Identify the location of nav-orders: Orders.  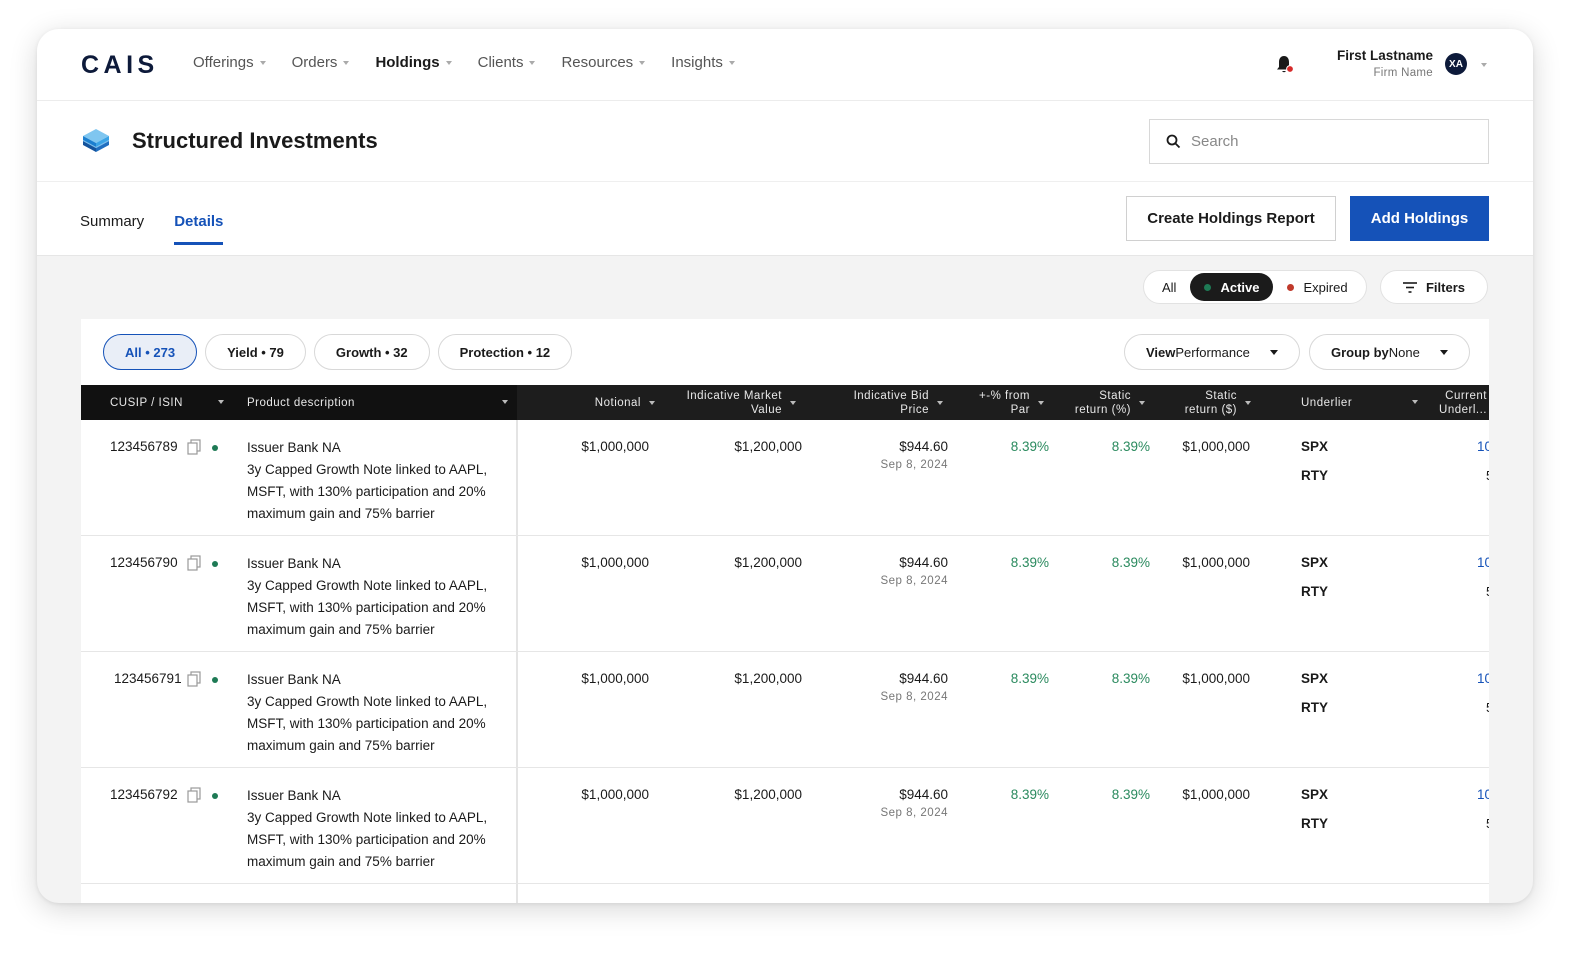
(321, 62).